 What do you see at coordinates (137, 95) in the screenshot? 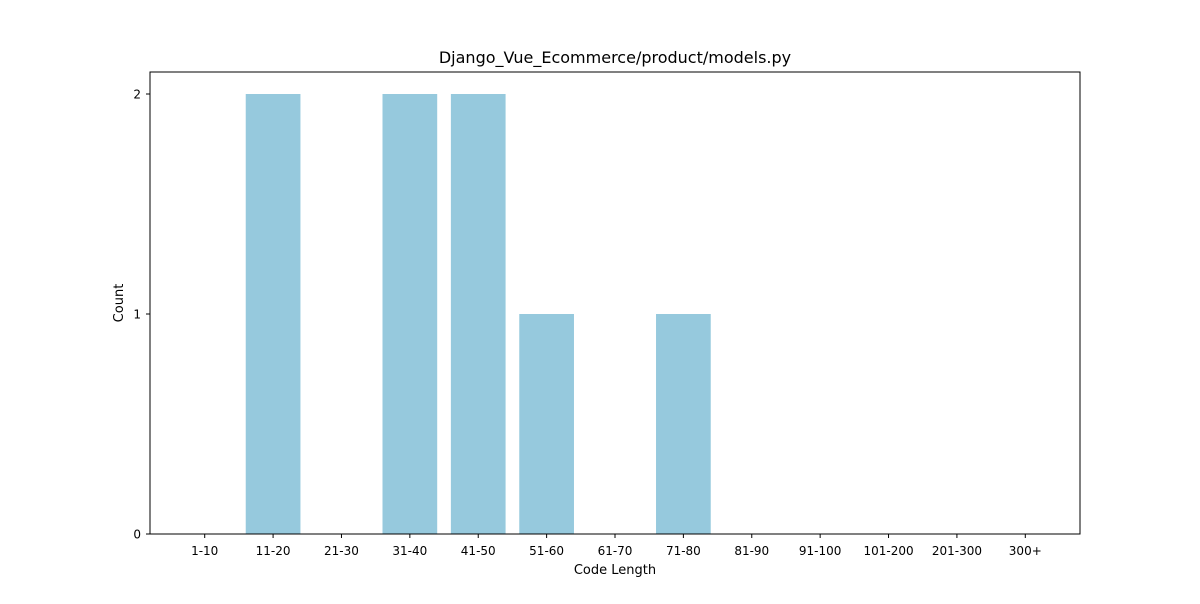
I see `y-tick-label: 2` at bounding box center [137, 95].